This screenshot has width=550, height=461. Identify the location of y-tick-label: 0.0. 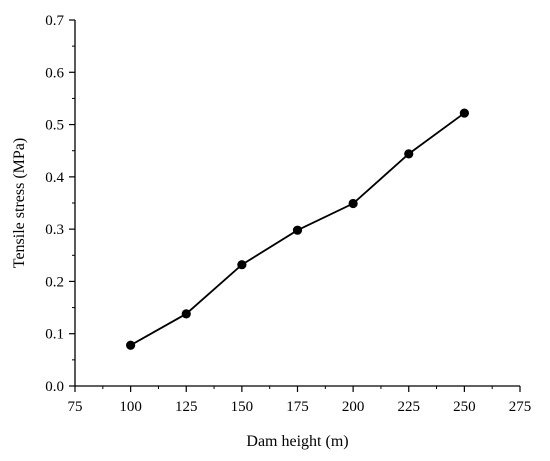
(54, 387).